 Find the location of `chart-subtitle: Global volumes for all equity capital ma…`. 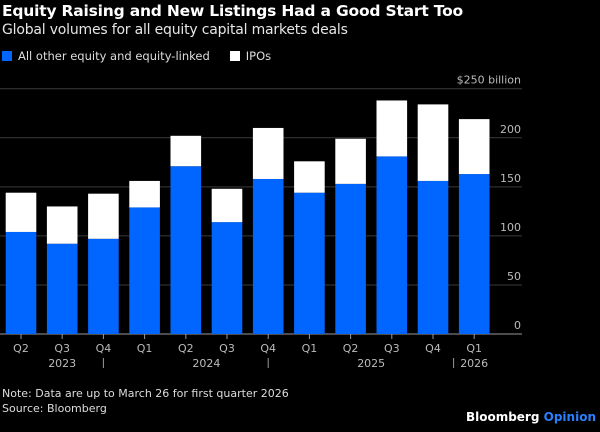

chart-subtitle: Global volumes for all equity capital ma… is located at coordinates (175, 30).